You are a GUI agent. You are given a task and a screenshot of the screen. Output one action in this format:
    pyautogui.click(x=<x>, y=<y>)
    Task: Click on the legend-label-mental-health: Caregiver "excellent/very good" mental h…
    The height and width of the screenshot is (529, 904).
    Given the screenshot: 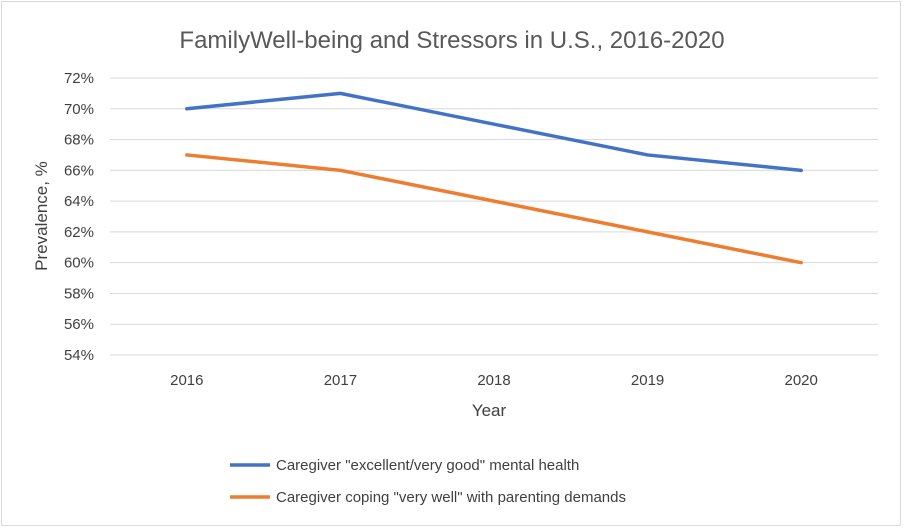 What is the action you would take?
    pyautogui.click(x=427, y=465)
    